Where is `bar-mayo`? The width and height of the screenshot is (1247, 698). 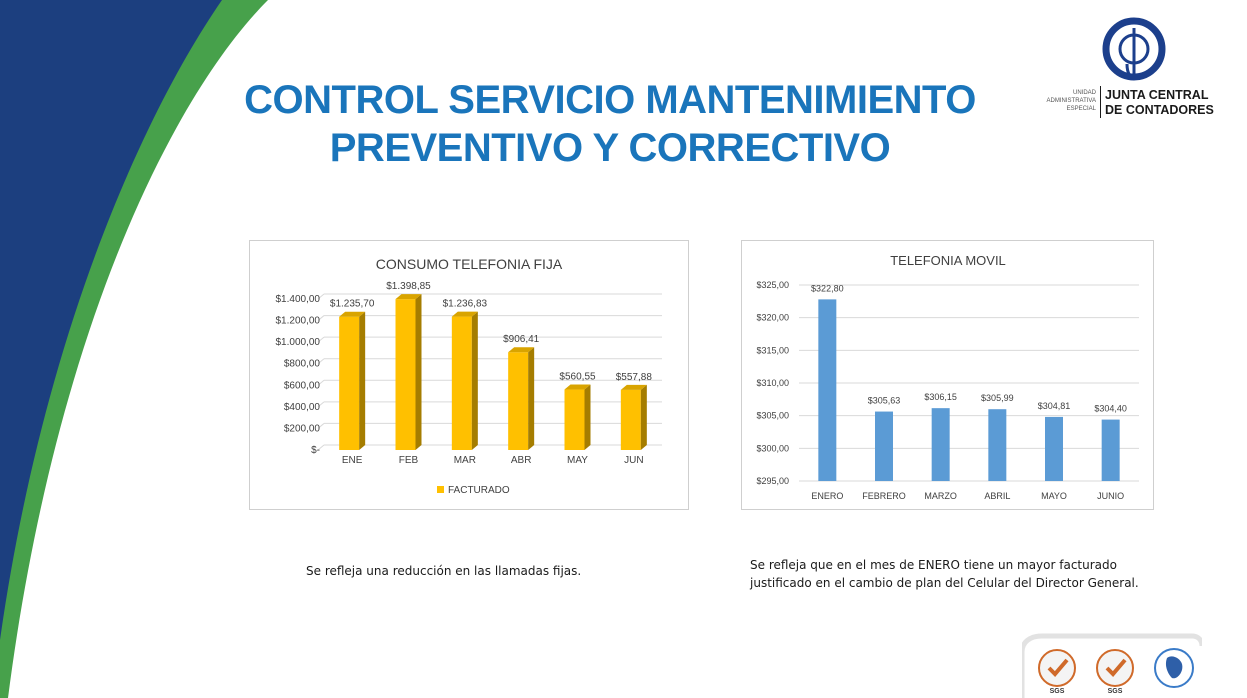
bar-mayo is located at coordinates (1054, 448).